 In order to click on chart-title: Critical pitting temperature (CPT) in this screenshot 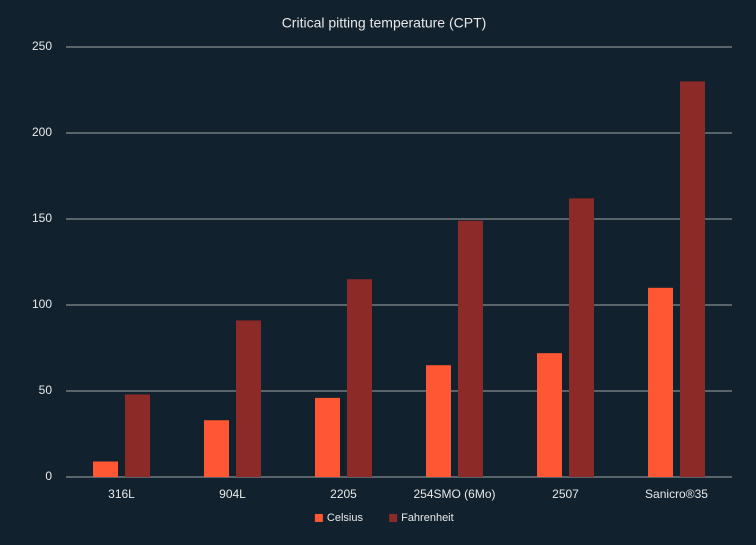, I will do `click(384, 23)`.